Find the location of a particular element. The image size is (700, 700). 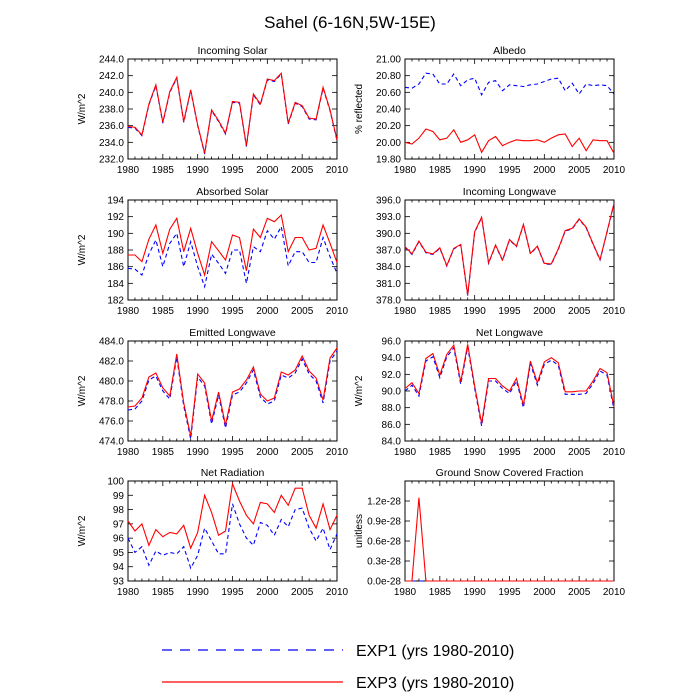

y-tick-label: 93 is located at coordinates (119, 582).